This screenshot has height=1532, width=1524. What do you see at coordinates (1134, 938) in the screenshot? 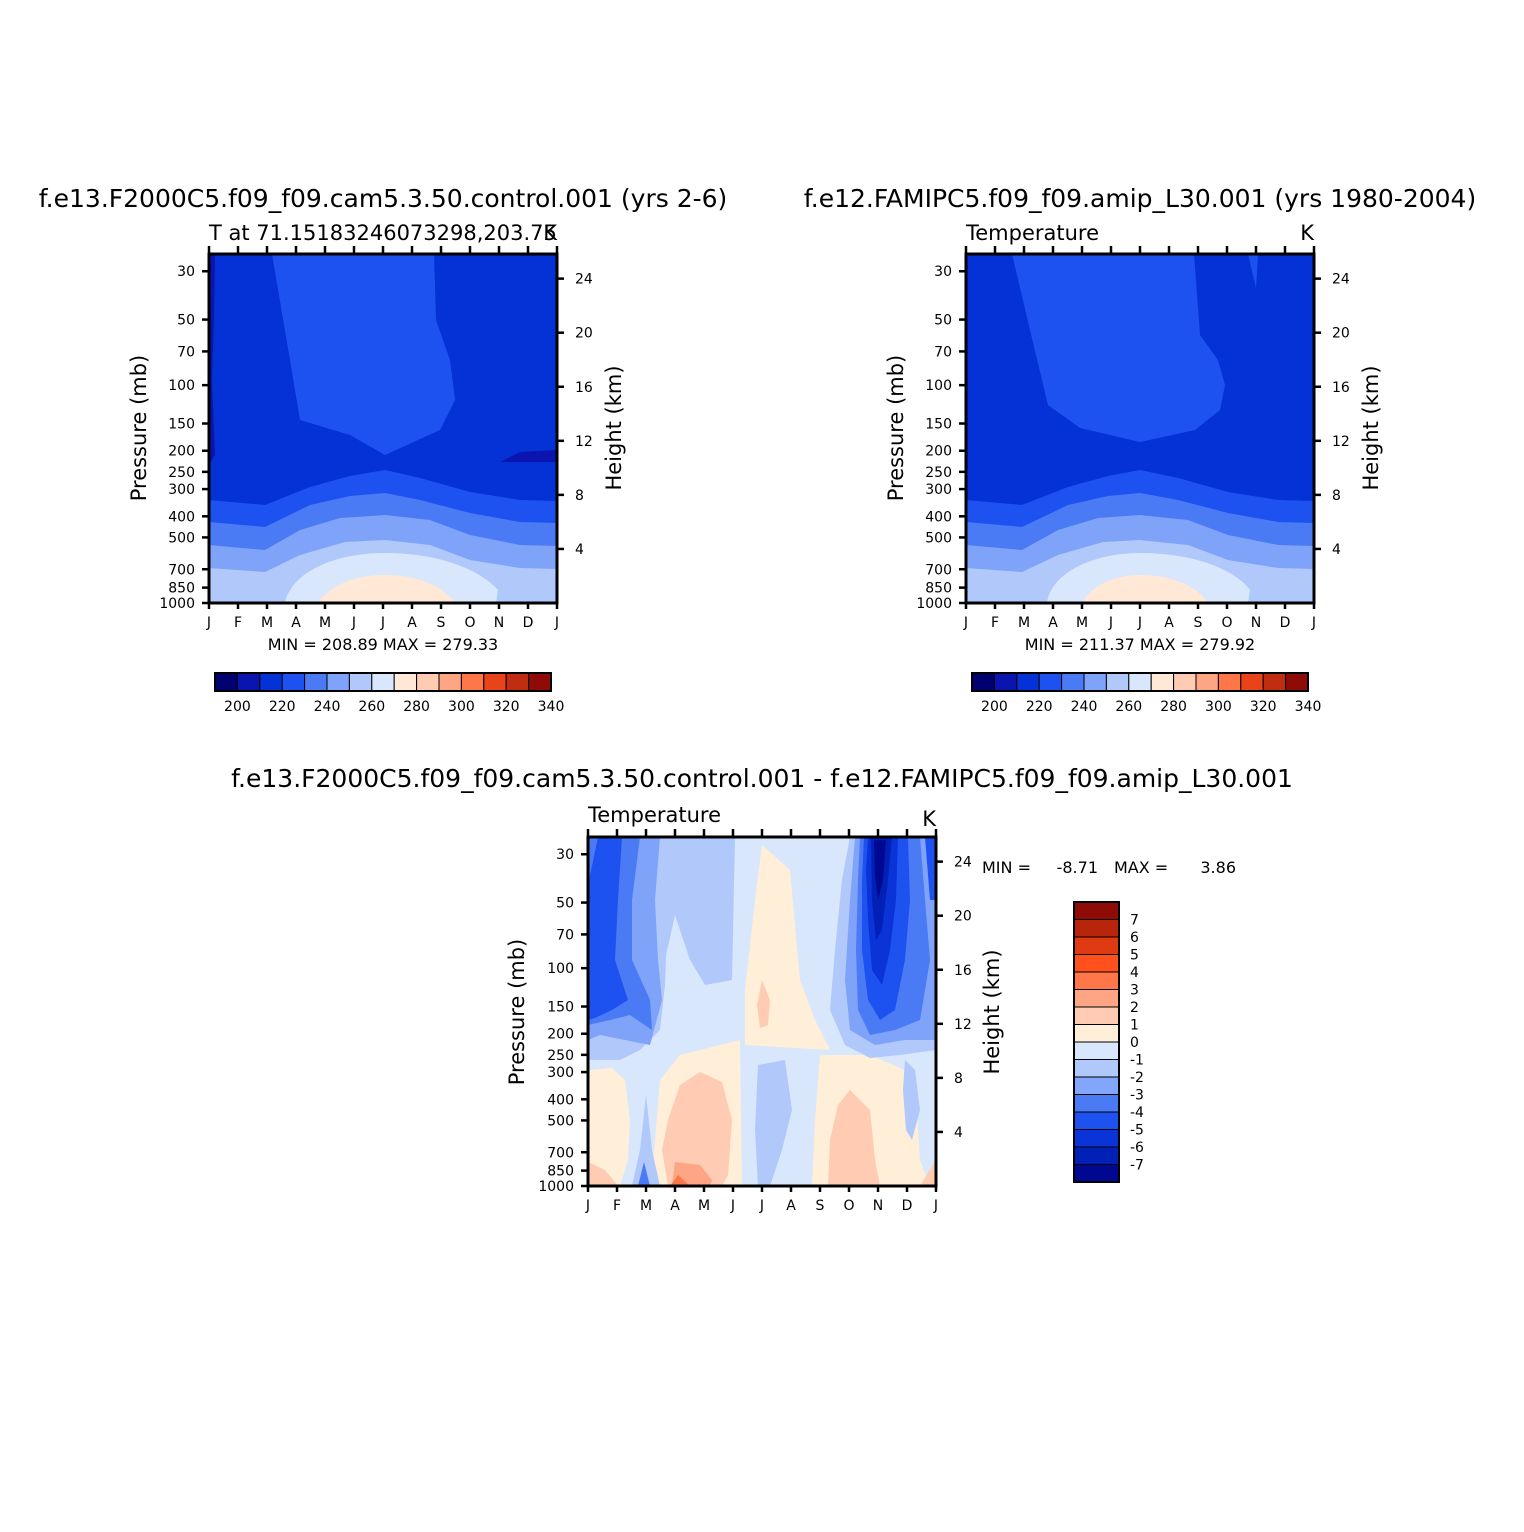
I see `colorbar-label: 6` at bounding box center [1134, 938].